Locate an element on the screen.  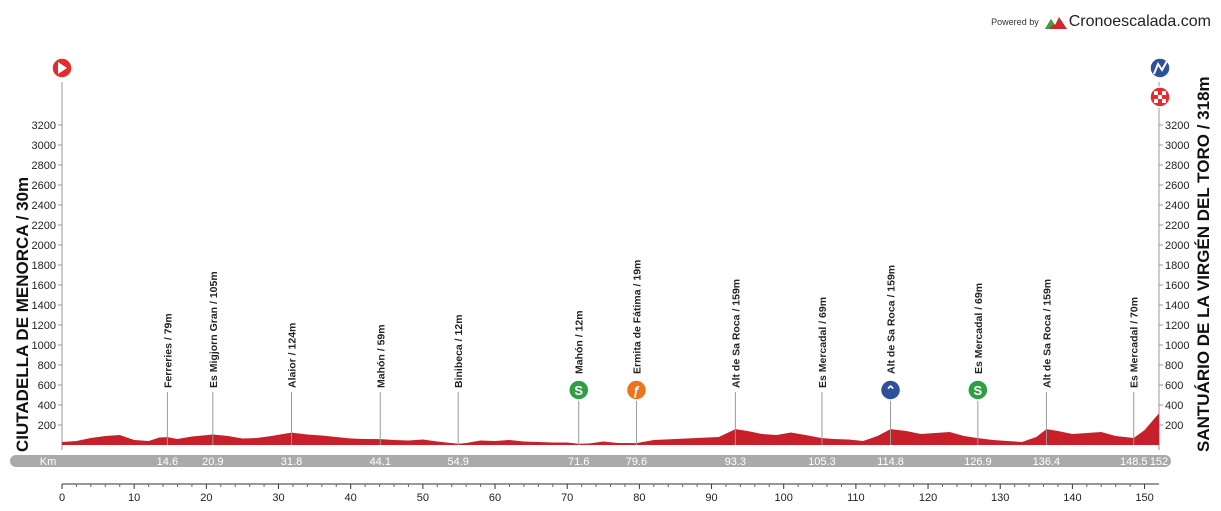
start-title: CIUTADELLA DE MENORCA / 30m is located at coordinates (22, 314).